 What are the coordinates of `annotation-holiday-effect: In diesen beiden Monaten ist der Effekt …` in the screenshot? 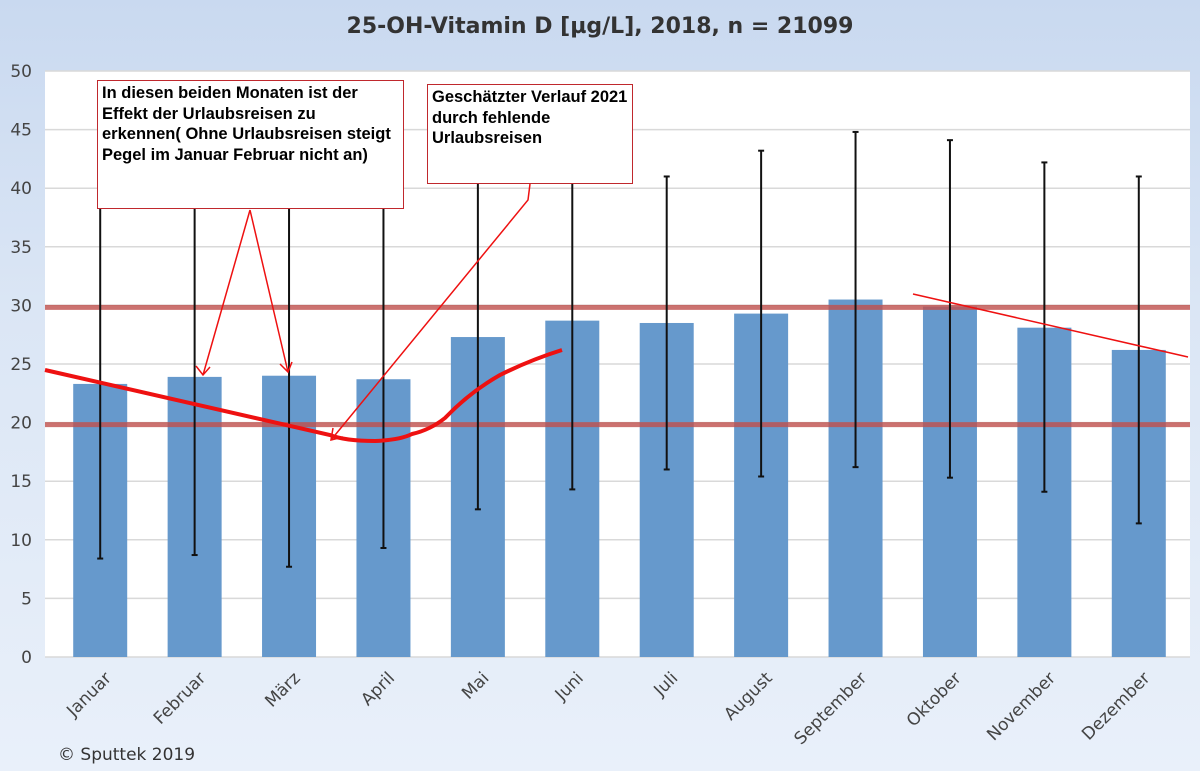 It's located at (250, 144).